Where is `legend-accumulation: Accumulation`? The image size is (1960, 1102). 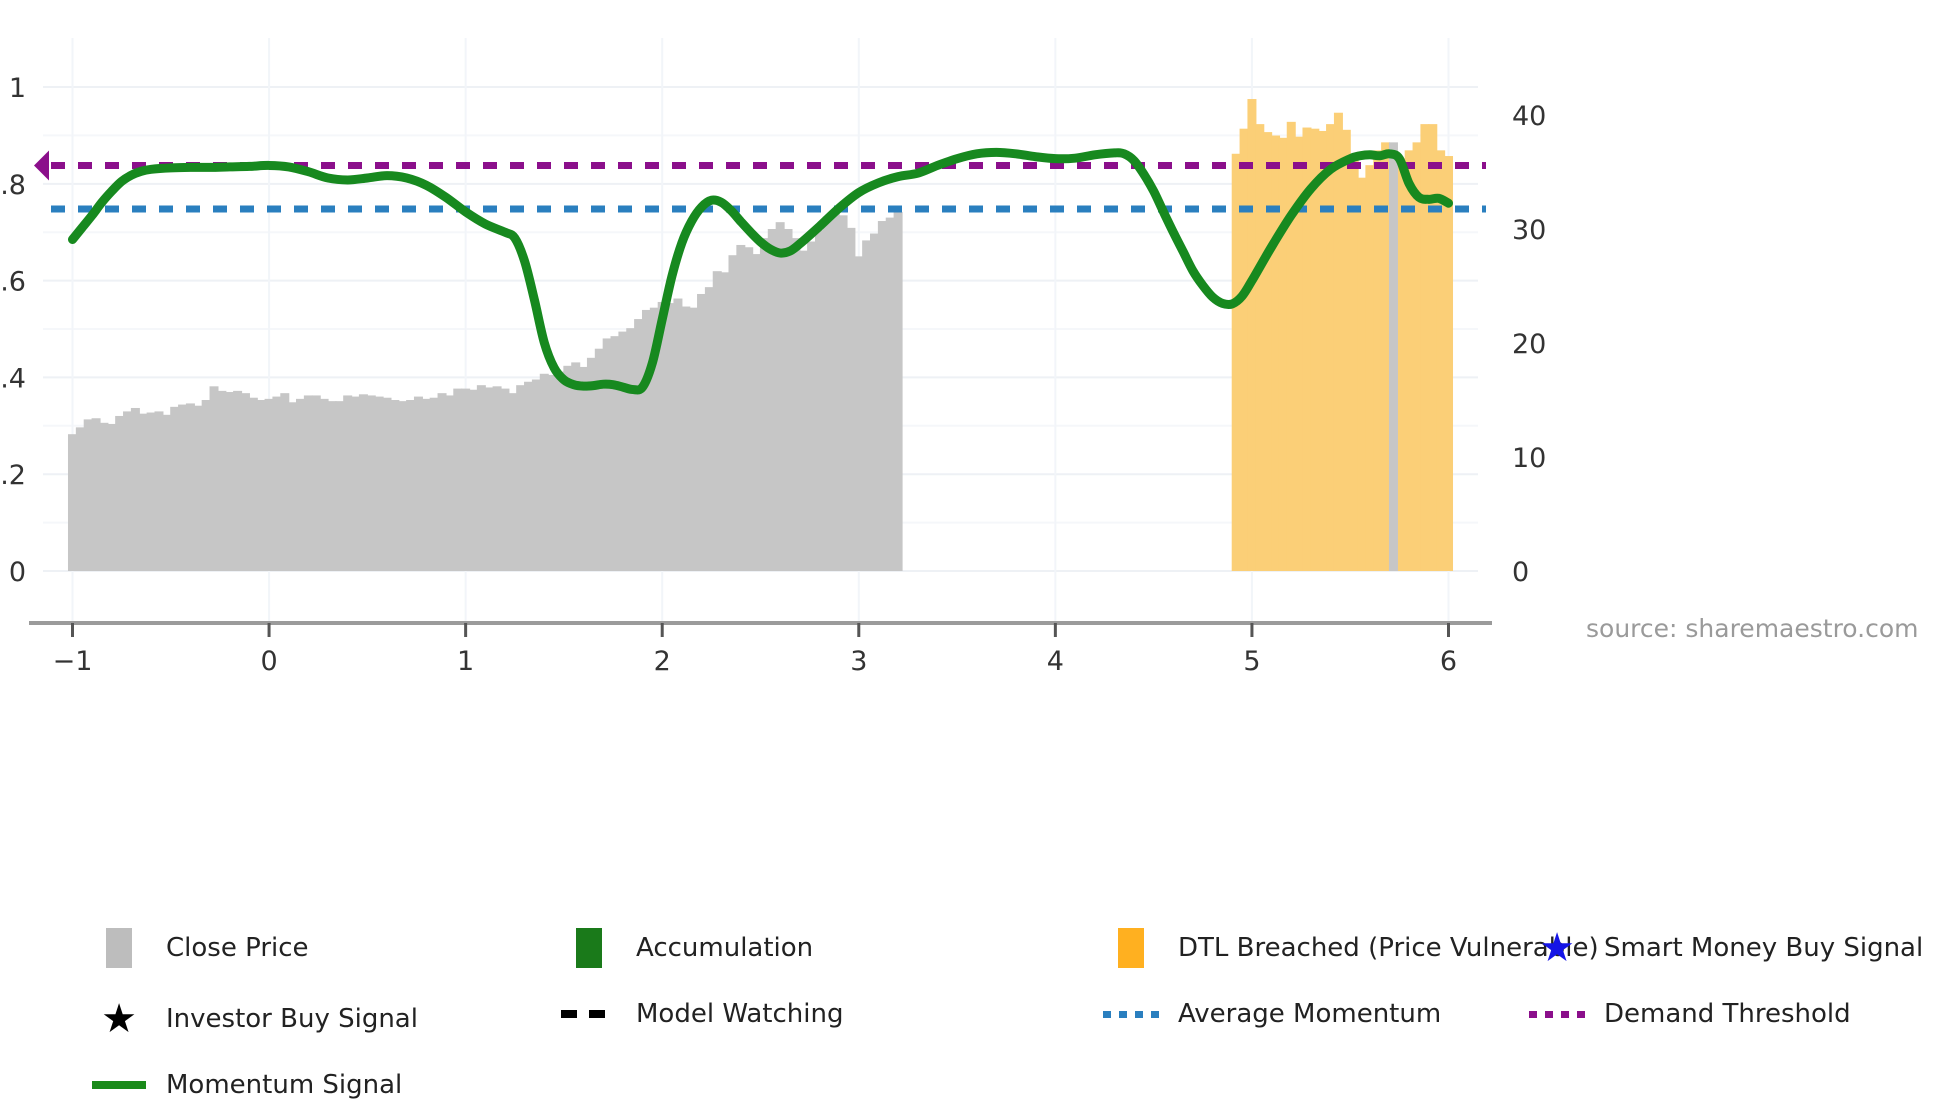 legend-accumulation: Accumulation is located at coordinates (684, 948).